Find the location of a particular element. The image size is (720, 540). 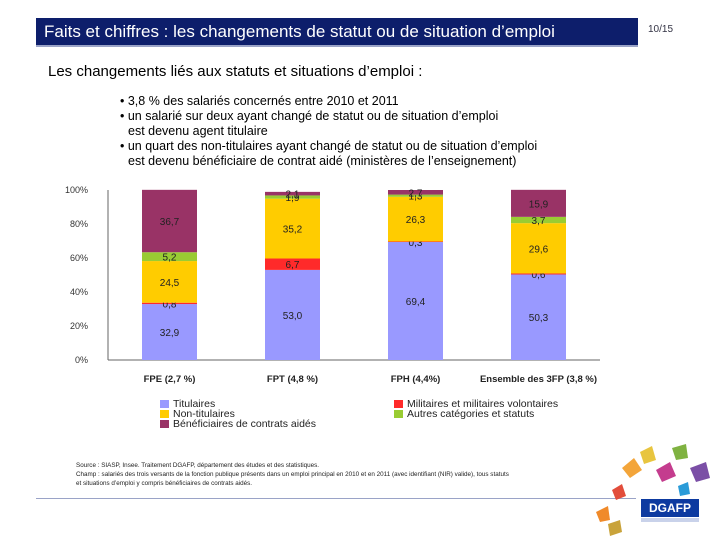

dgafp-logo: DGAFP is located at coordinates (670, 508).